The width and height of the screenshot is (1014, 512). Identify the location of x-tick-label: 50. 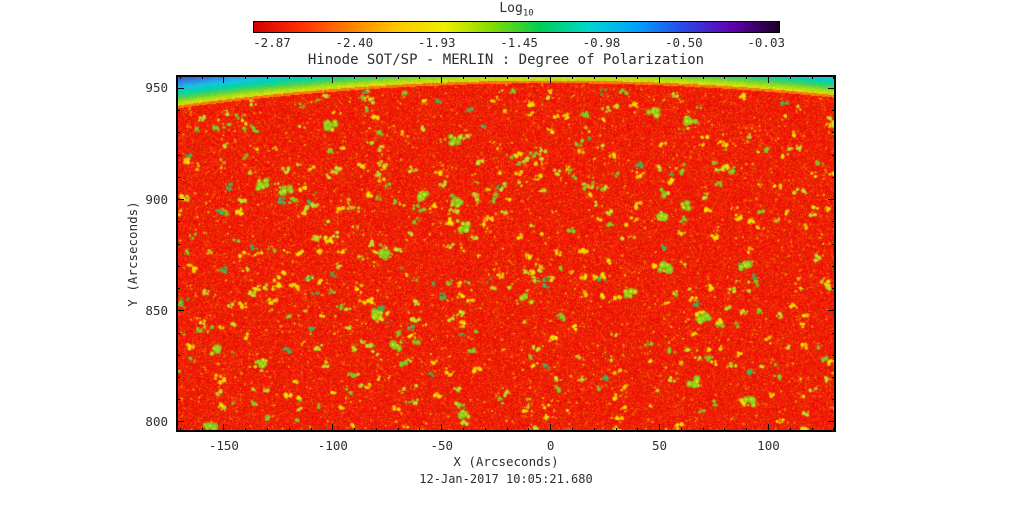
(660, 445).